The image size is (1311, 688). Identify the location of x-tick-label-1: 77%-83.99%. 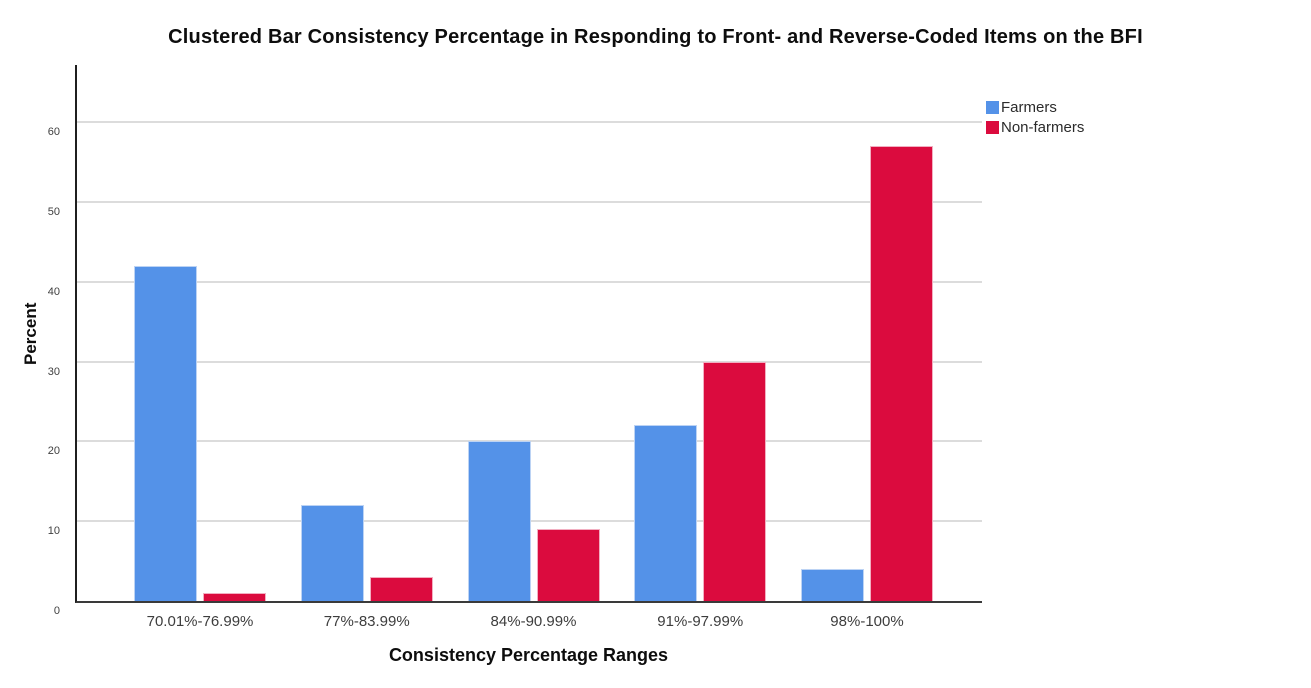
(366, 621).